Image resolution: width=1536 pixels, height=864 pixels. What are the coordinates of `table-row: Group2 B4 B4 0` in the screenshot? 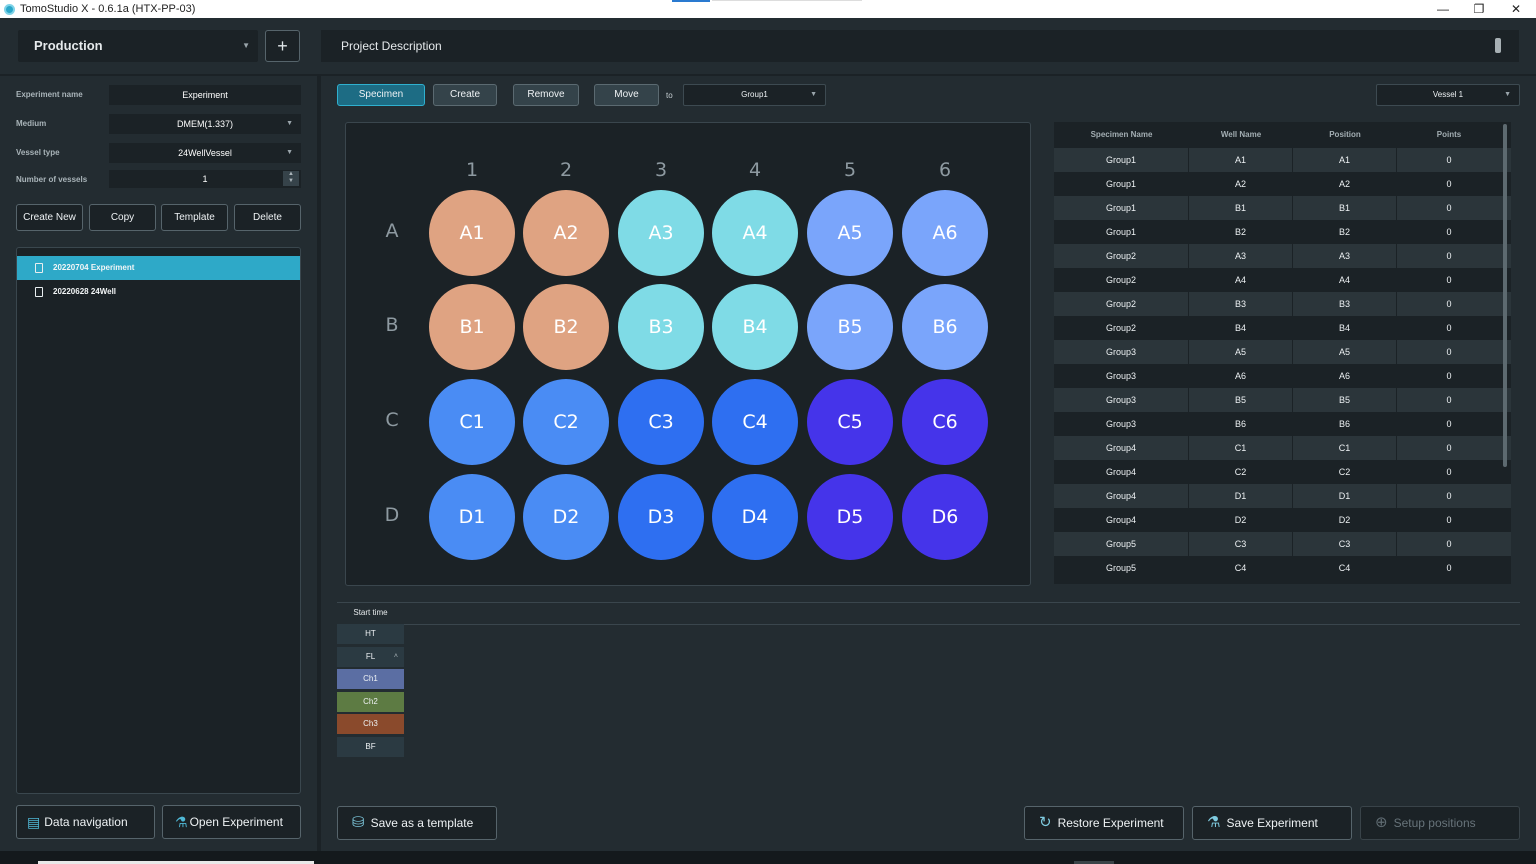 It's located at (1282, 328).